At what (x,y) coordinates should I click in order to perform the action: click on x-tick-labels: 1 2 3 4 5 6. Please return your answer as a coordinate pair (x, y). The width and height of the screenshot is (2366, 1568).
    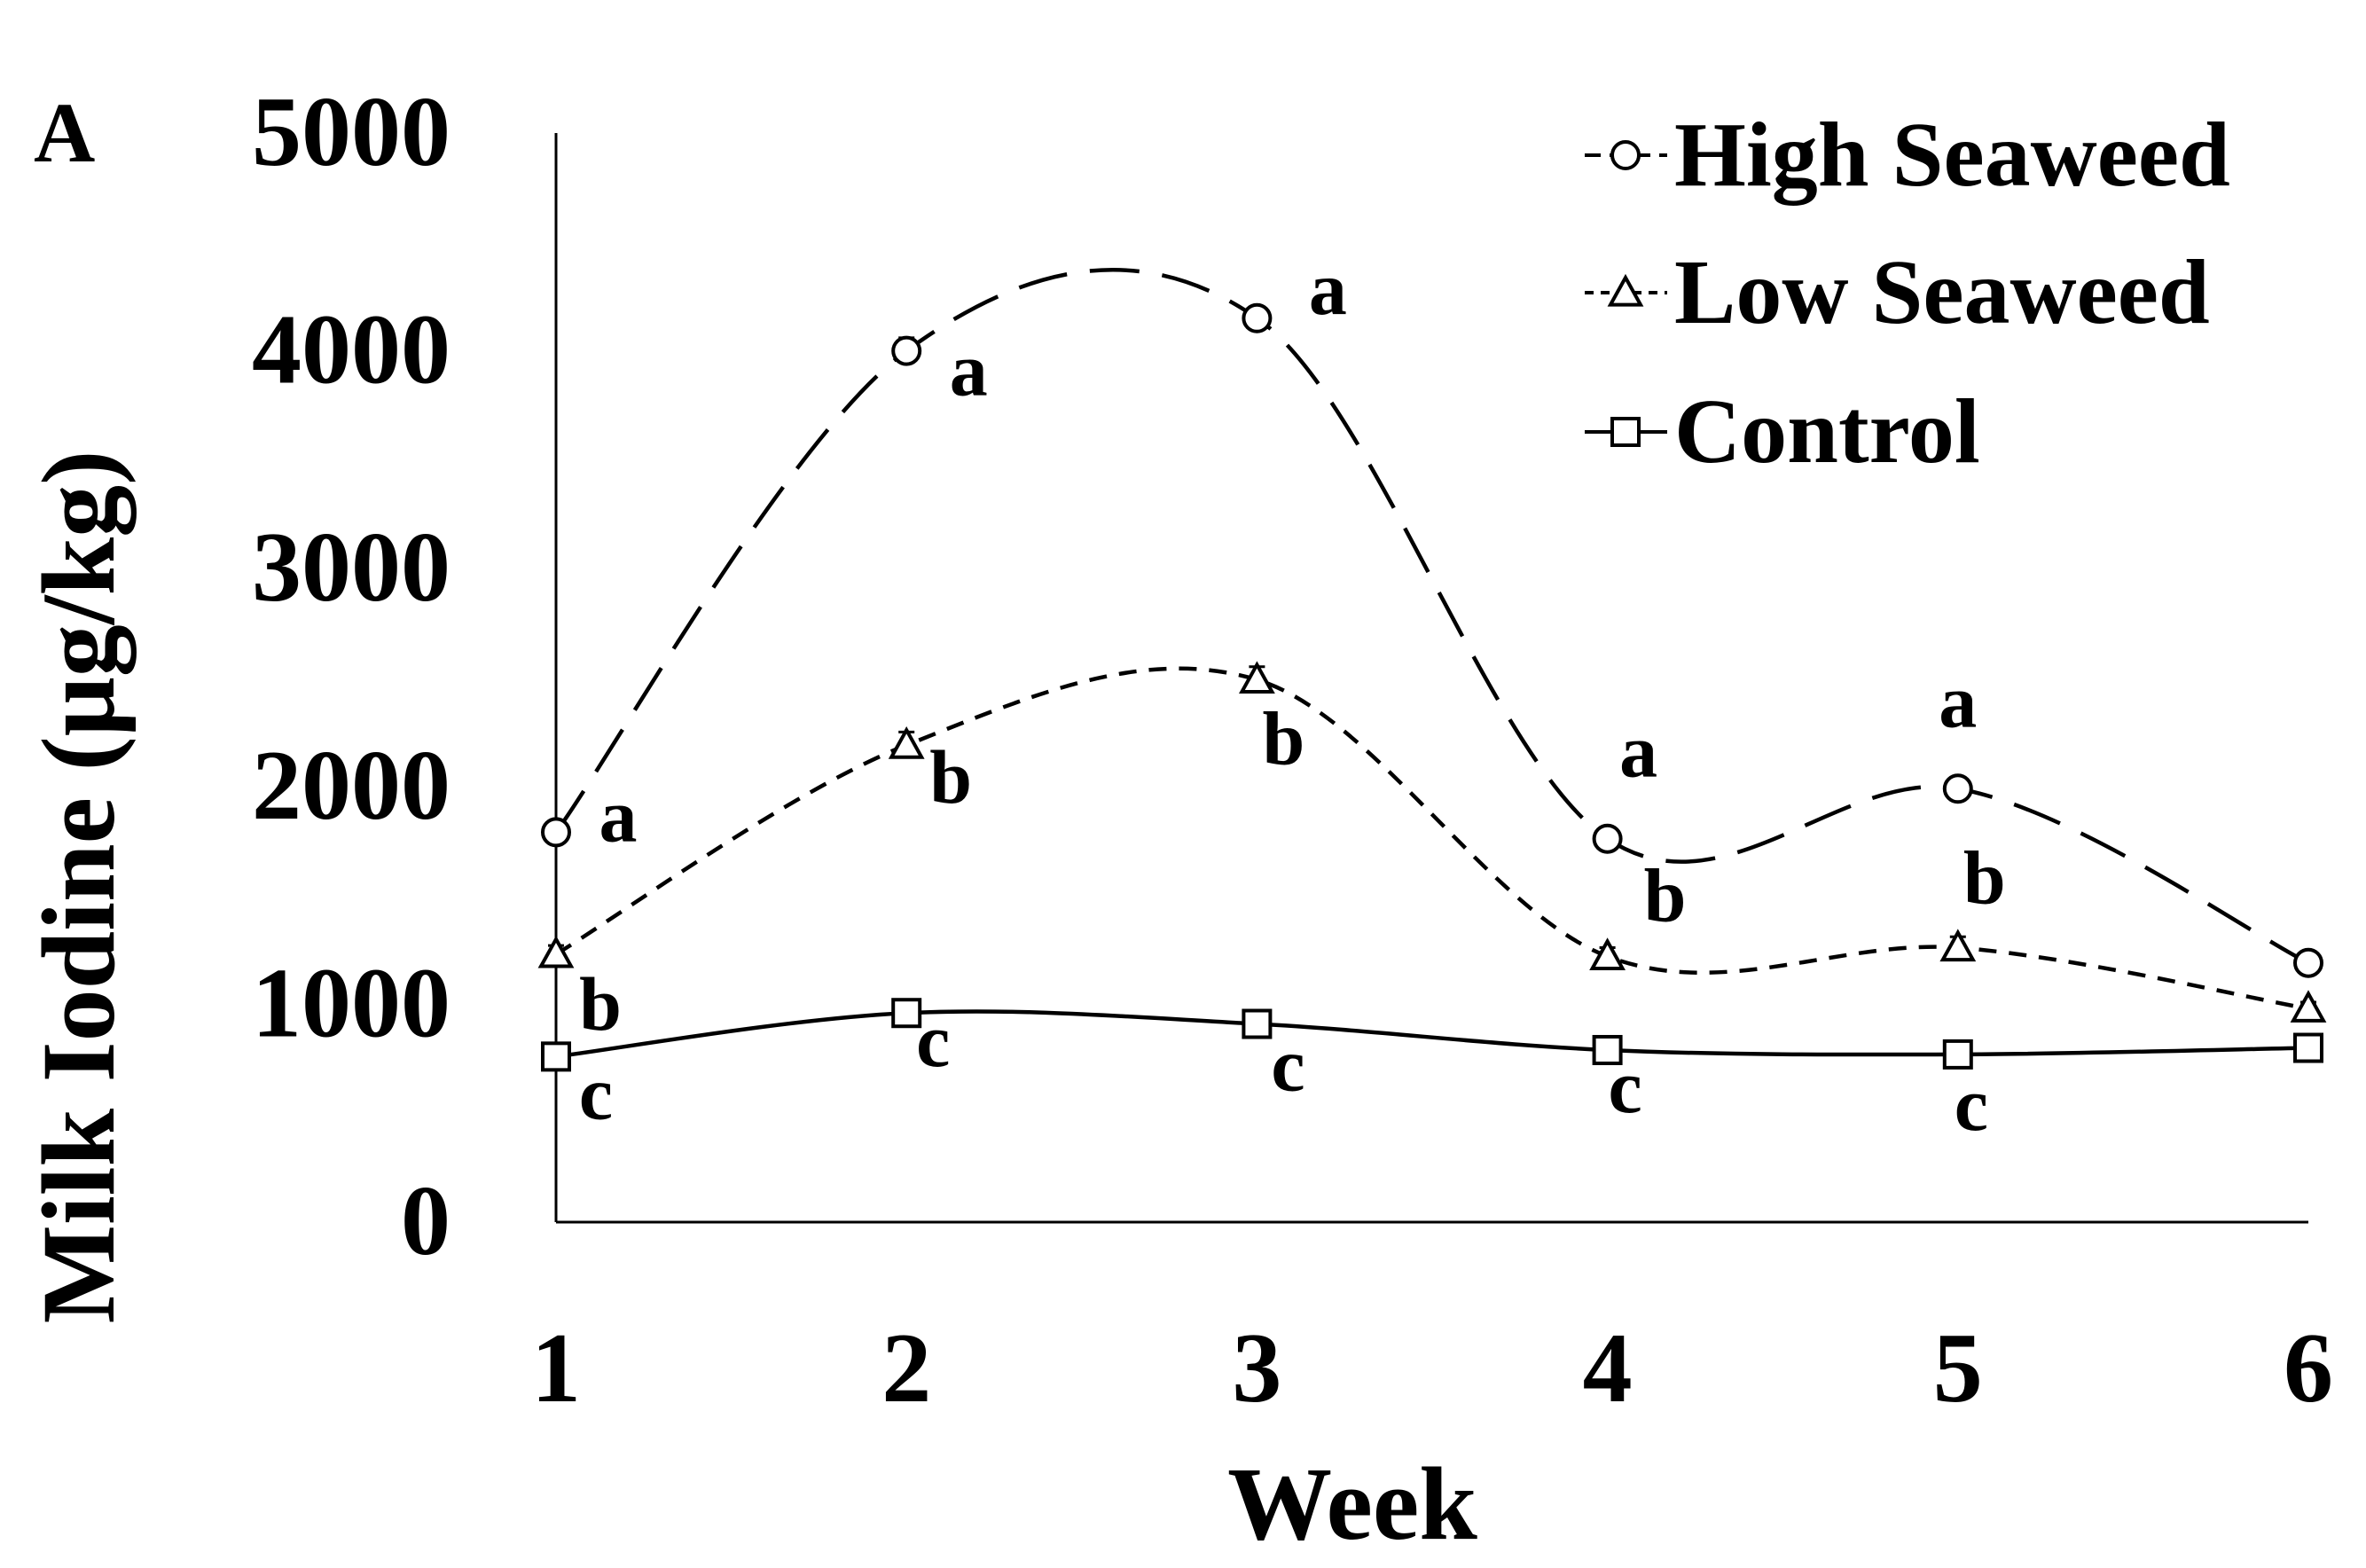
    Looking at the image, I should click on (1432, 1368).